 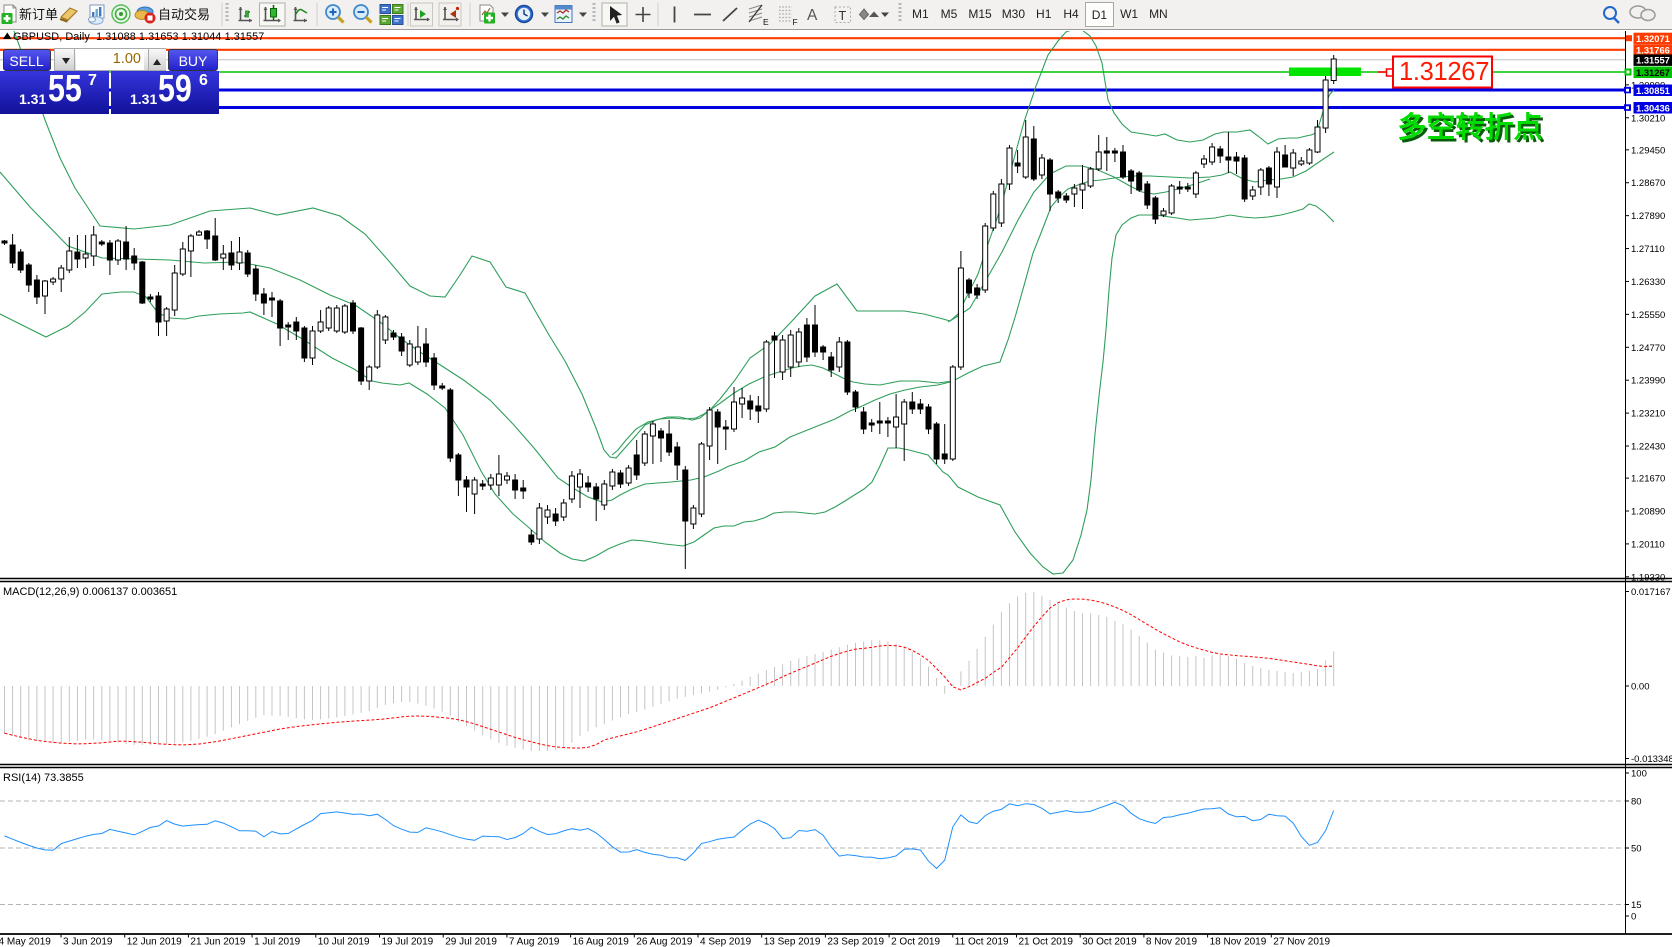 What do you see at coordinates (1648, 381) in the screenshot?
I see `svg-text: 1.23990` at bounding box center [1648, 381].